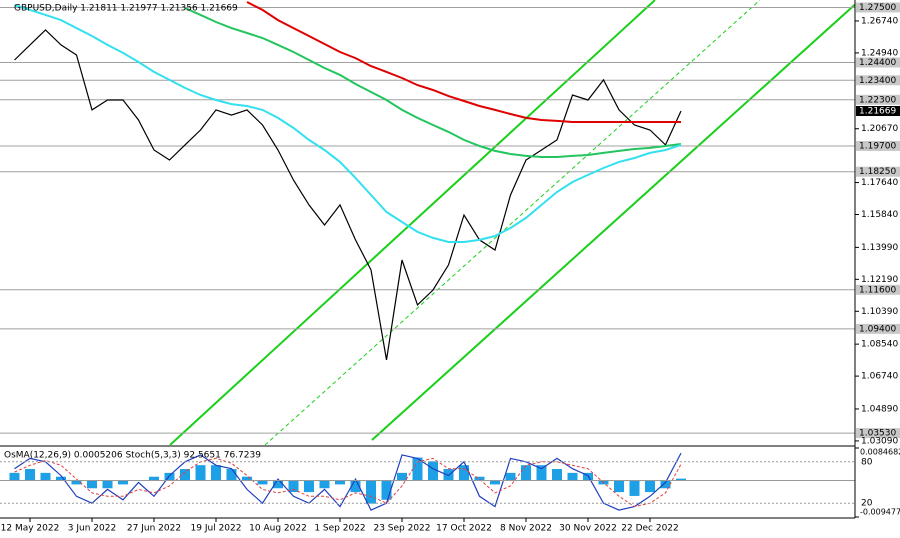 The image size is (900, 538). What do you see at coordinates (879, 377) in the screenshot?
I see `y-tick-label: 1.06740` at bounding box center [879, 377].